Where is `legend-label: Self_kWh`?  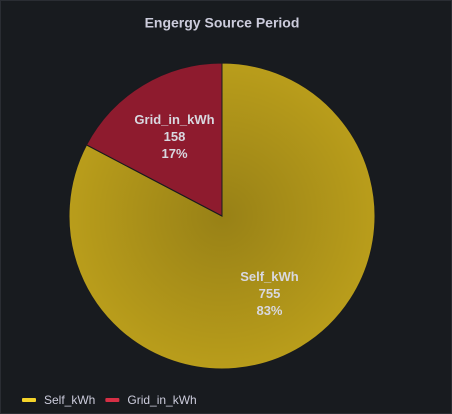 legend-label: Self_kWh is located at coordinates (69, 400).